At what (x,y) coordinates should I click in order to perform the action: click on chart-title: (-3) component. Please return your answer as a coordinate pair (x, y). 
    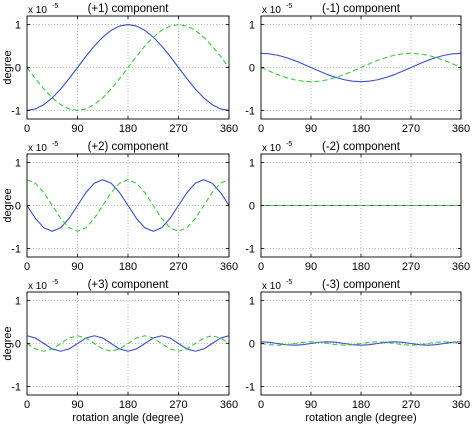
    Looking at the image, I should click on (361, 285).